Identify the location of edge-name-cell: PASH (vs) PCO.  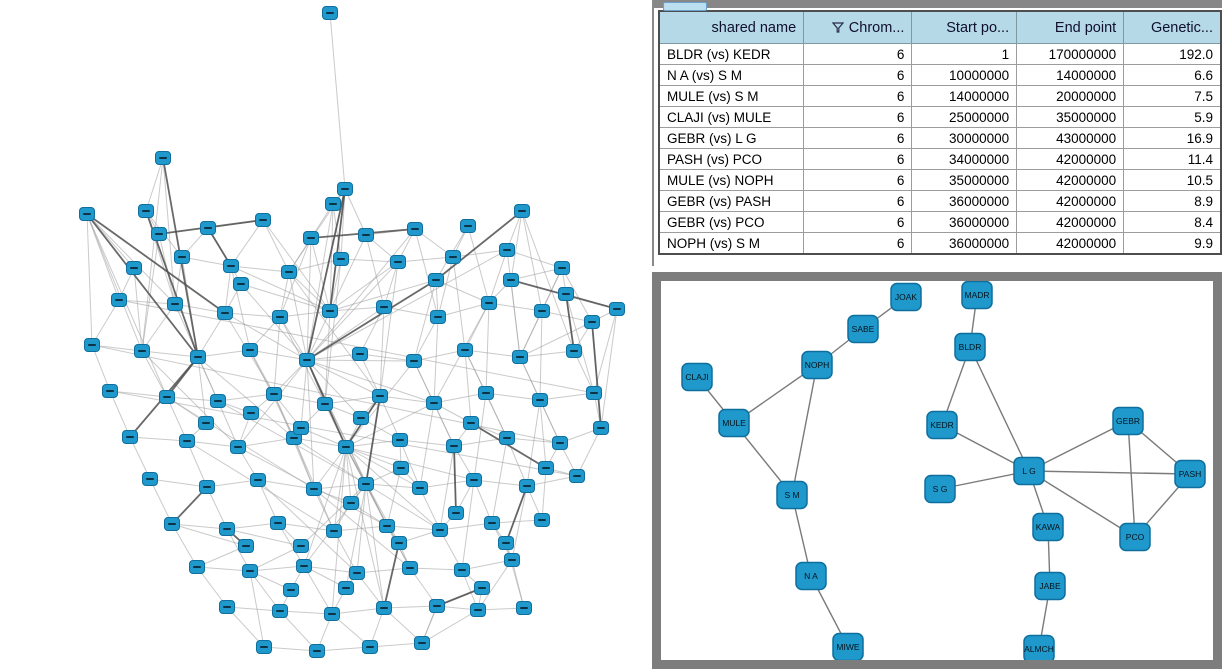
(731, 159).